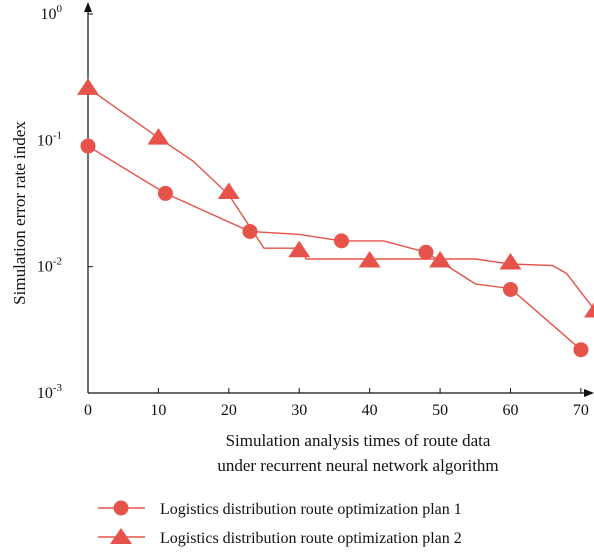 The width and height of the screenshot is (594, 552). Describe the element at coordinates (88, 410) in the screenshot. I see `x-tick-label: 0` at that location.